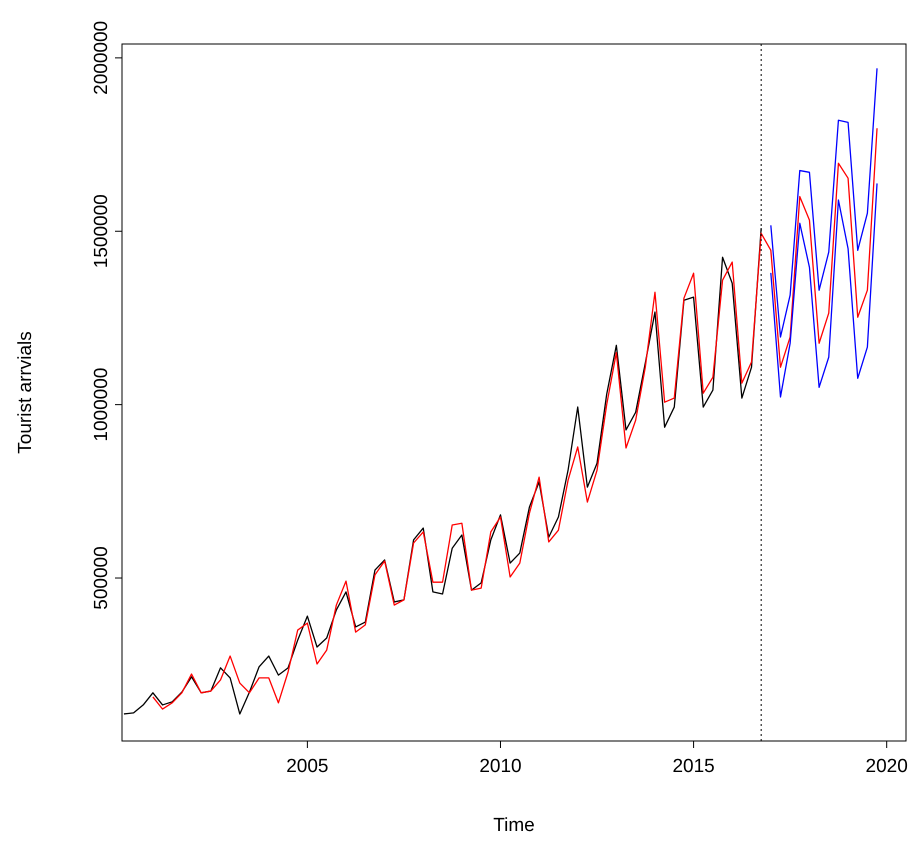  Describe the element at coordinates (887, 766) in the screenshot. I see `x-tick-label: 2020` at that location.